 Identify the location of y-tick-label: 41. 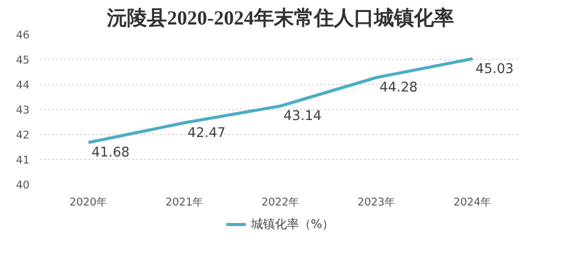
(23, 160).